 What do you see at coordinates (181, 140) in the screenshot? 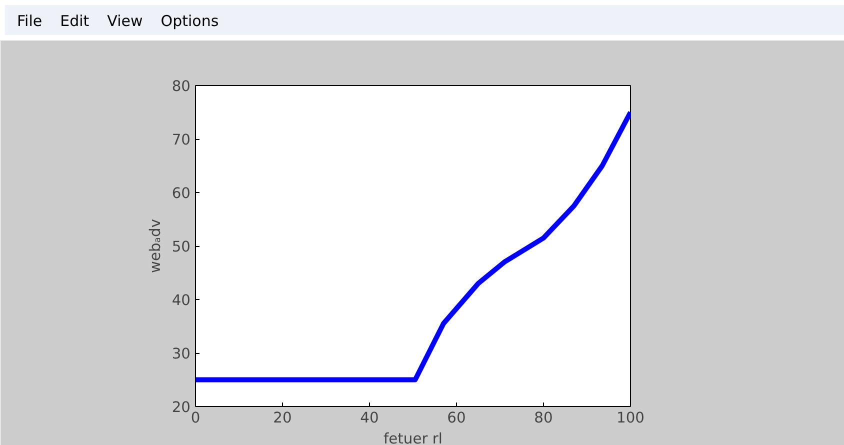
I see `y-tick-label: 70` at bounding box center [181, 140].